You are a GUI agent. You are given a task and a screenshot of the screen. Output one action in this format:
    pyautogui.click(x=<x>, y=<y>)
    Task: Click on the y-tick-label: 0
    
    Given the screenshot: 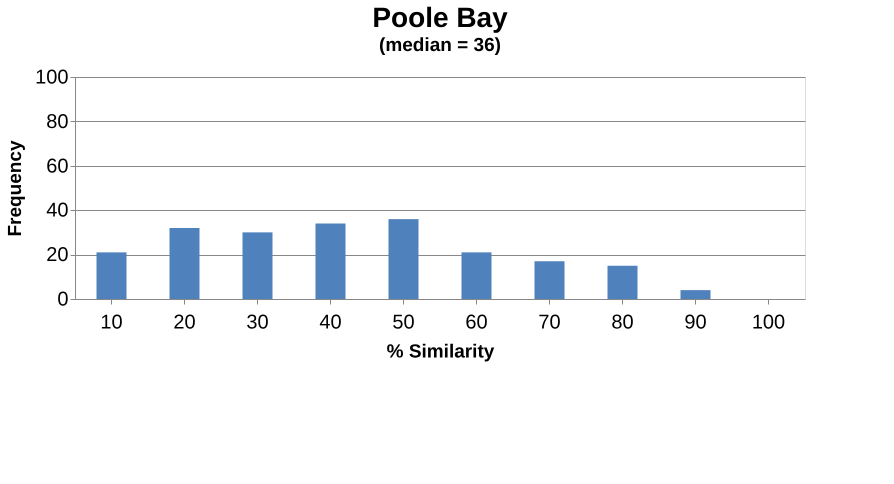 What is the action you would take?
    pyautogui.click(x=62, y=299)
    